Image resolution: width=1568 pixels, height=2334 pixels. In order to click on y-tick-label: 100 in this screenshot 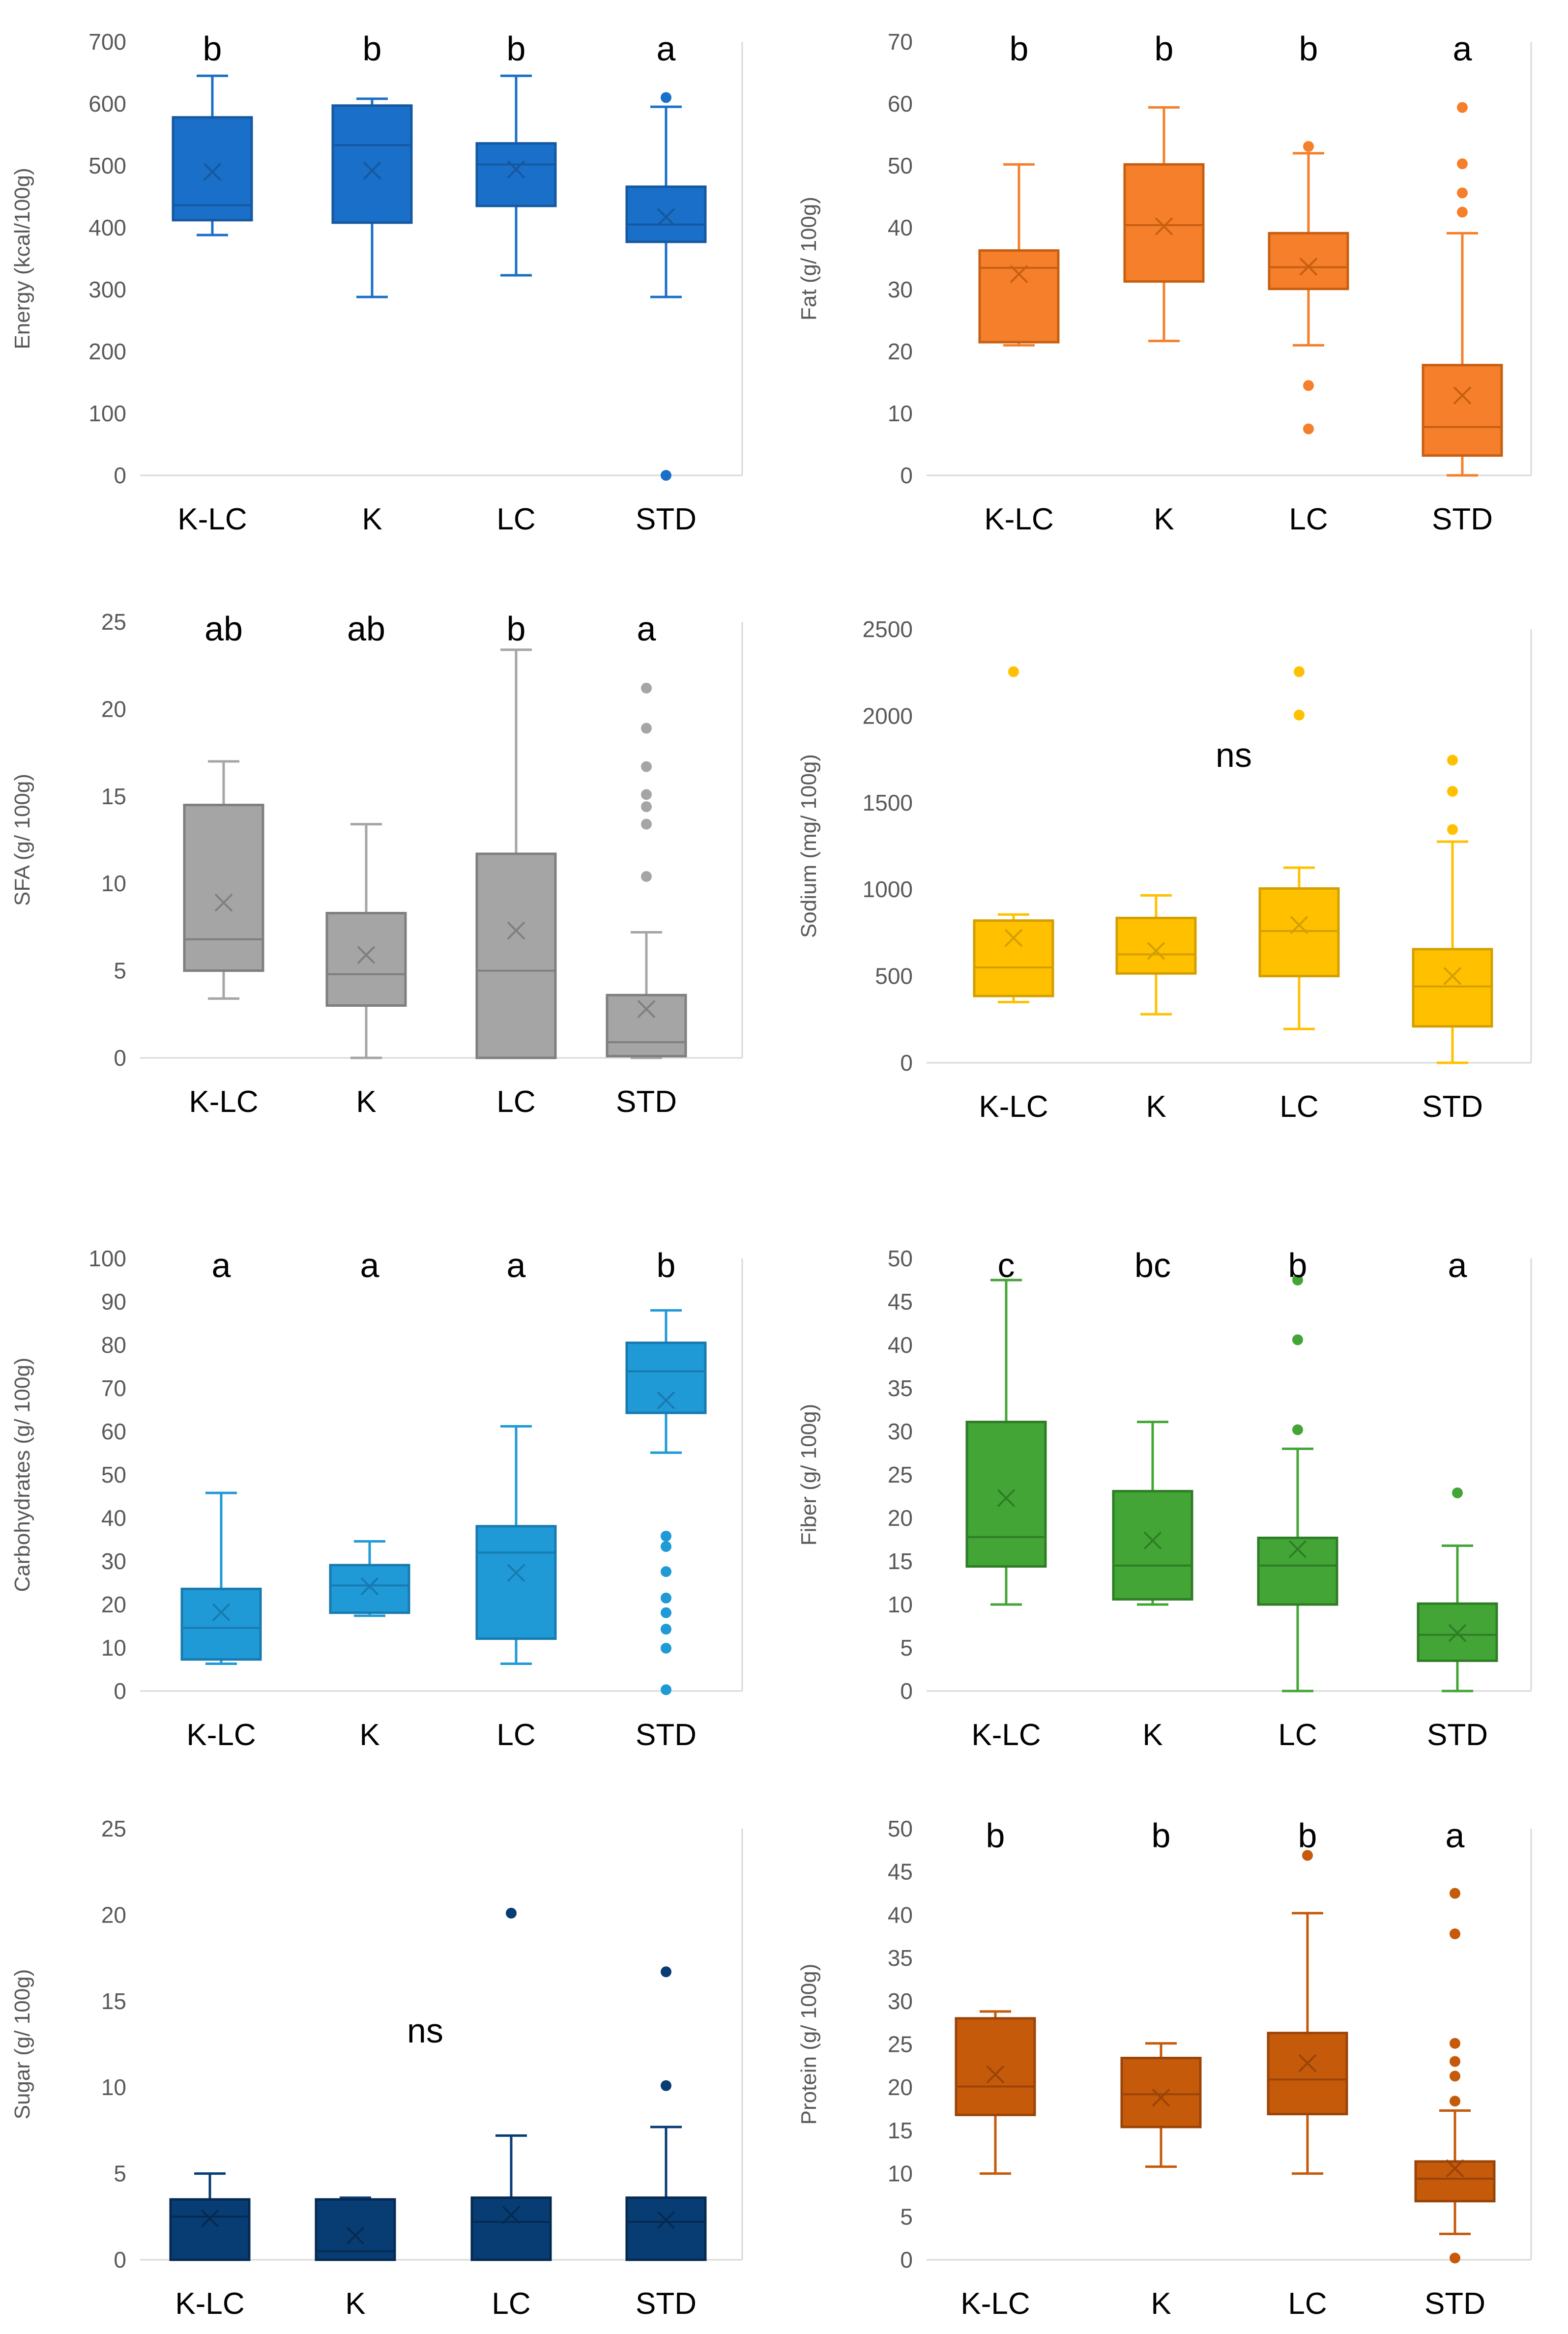, I will do `click(107, 1258)`.